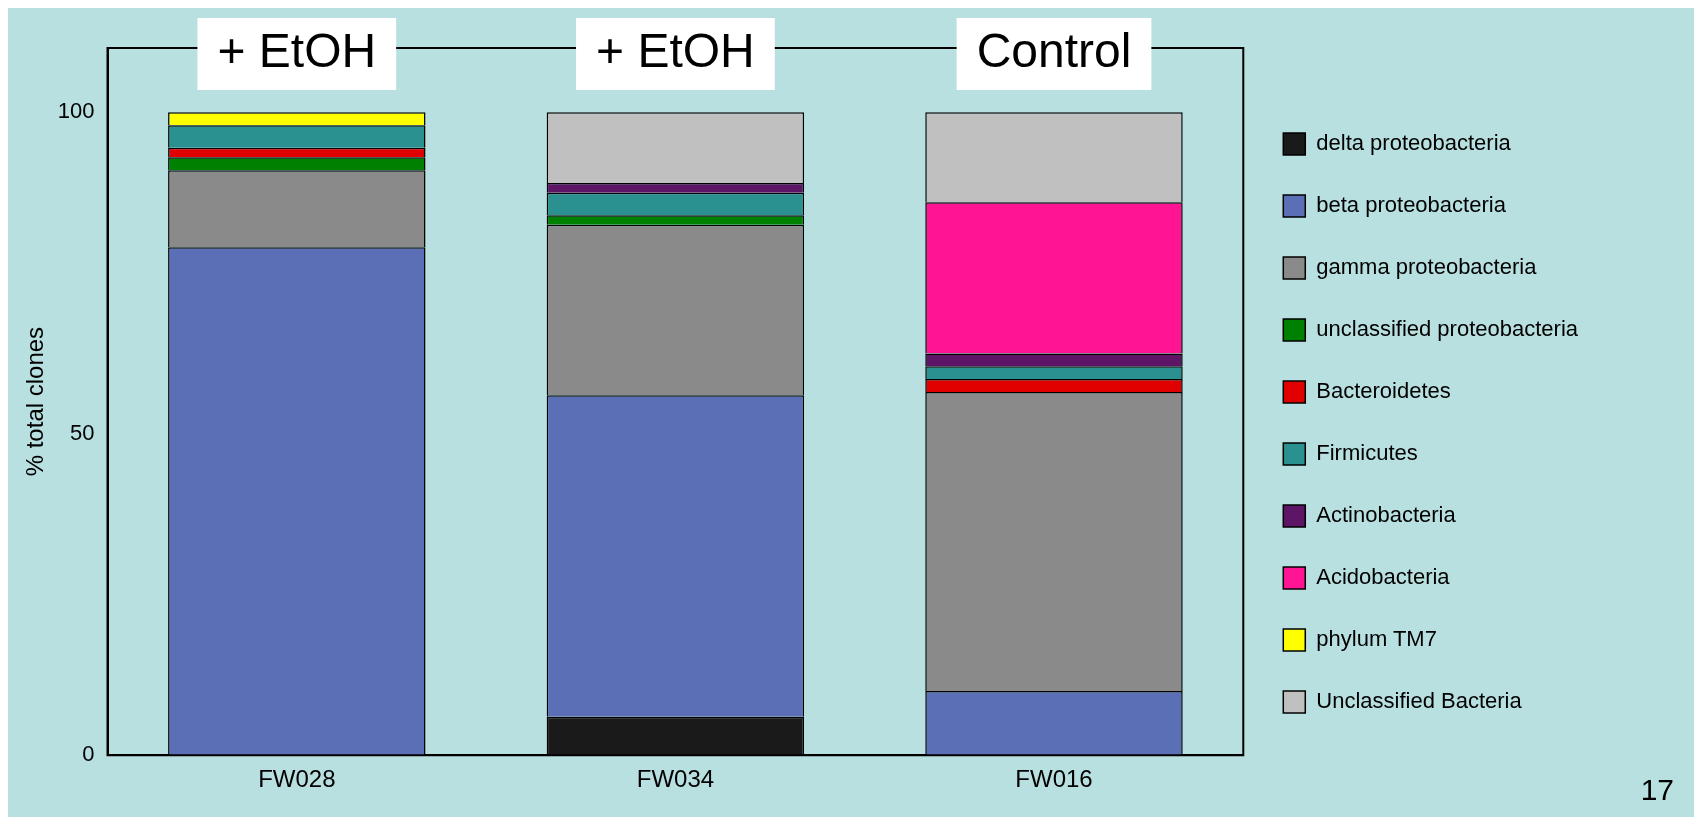  Describe the element at coordinates (76, 111) in the screenshot. I see `y-tick-label: 100` at that location.